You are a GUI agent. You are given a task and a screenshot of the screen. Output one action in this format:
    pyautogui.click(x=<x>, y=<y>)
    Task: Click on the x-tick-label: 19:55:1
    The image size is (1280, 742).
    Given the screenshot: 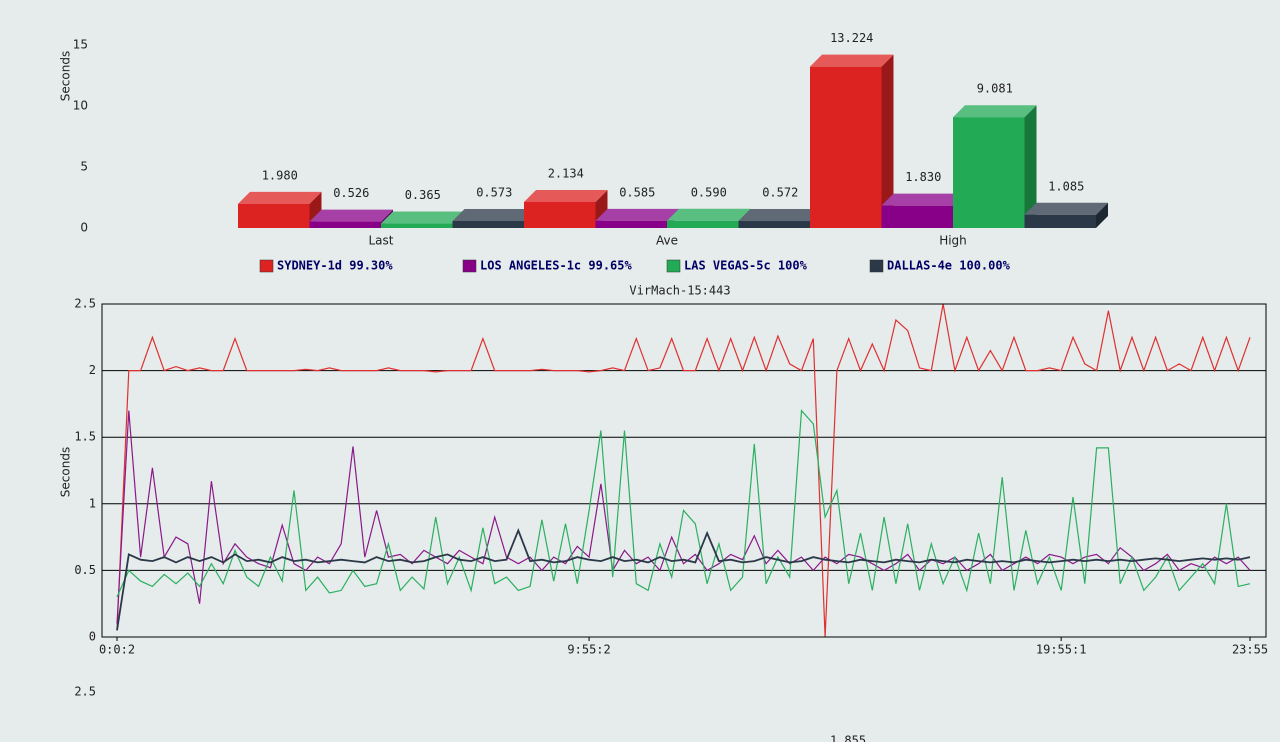 What is the action you would take?
    pyautogui.click(x=1061, y=650)
    